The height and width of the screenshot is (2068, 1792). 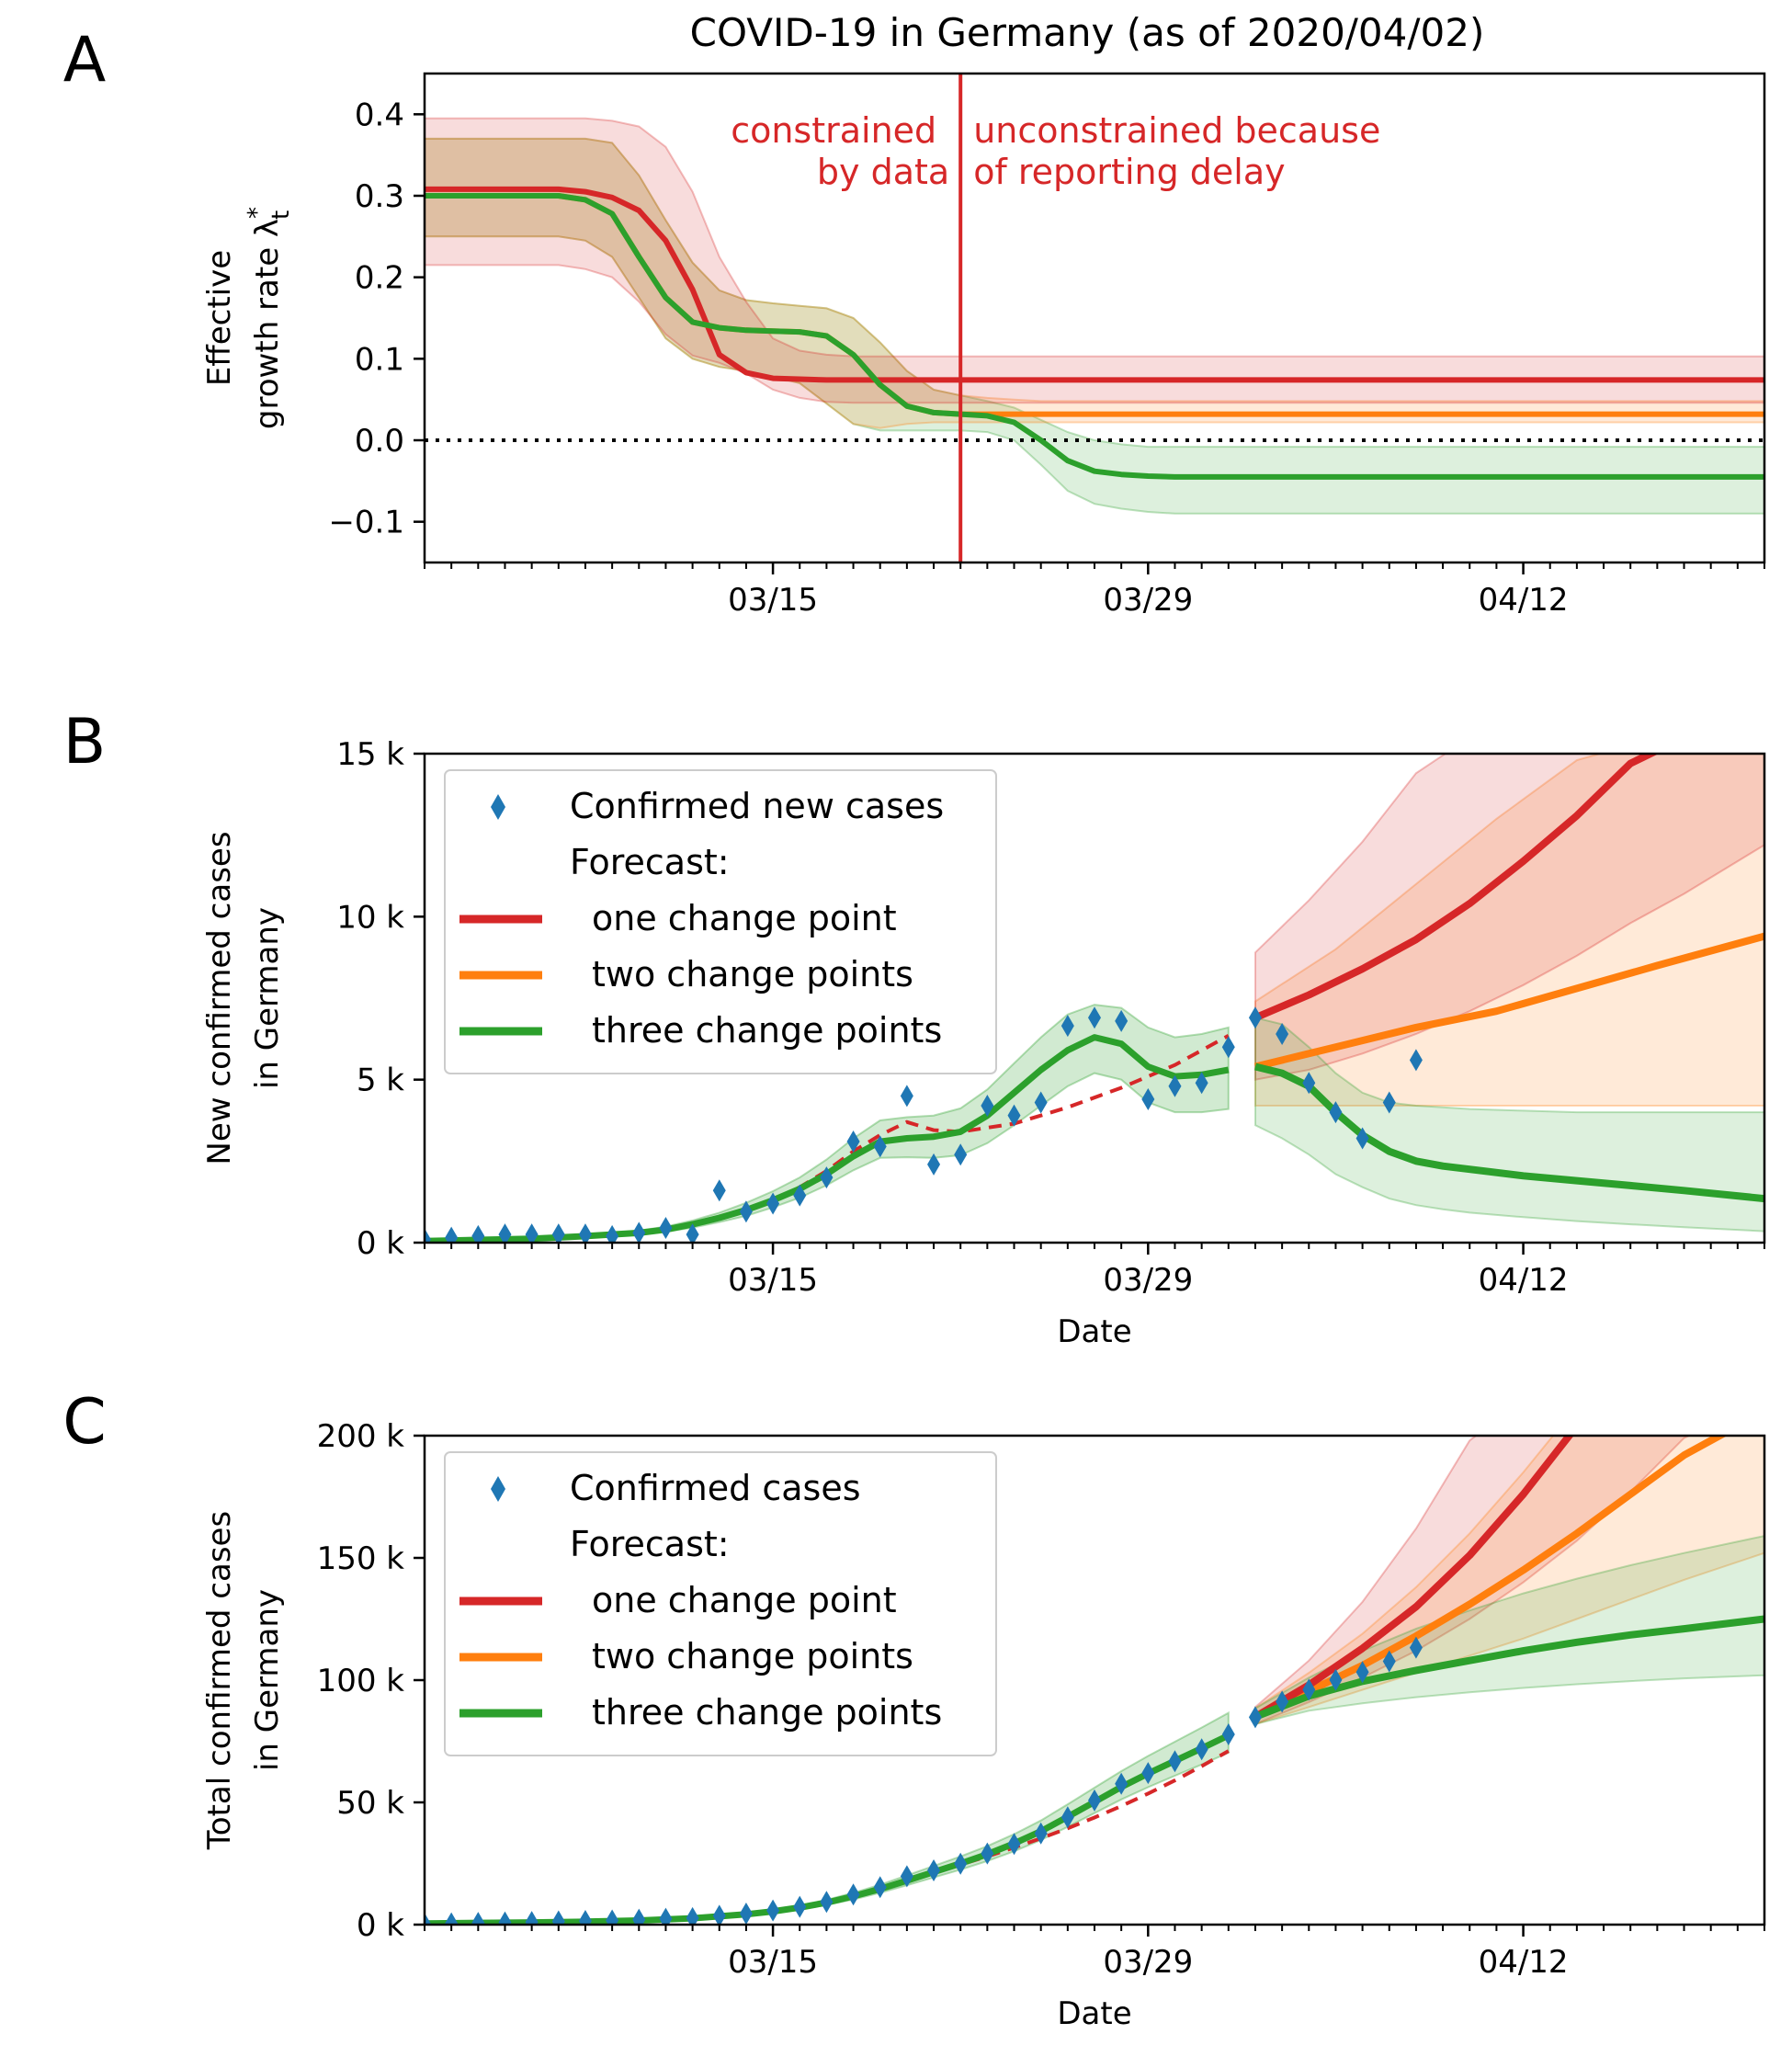 What do you see at coordinates (219, 318) in the screenshot?
I see `y-axis-label-line1: Effective` at bounding box center [219, 318].